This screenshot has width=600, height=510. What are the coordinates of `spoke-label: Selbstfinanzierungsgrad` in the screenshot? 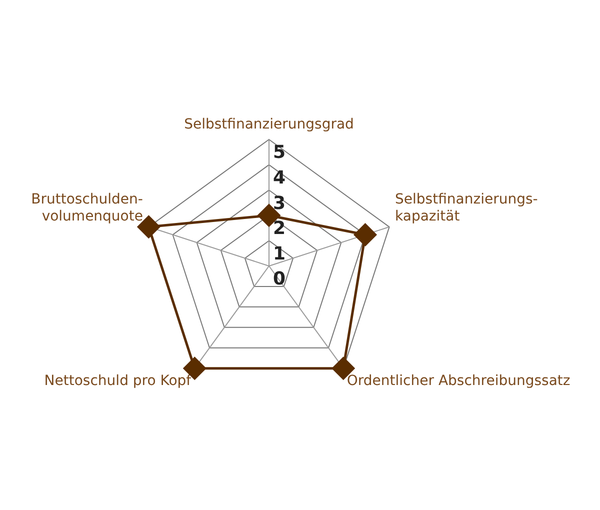 It's located at (269, 124).